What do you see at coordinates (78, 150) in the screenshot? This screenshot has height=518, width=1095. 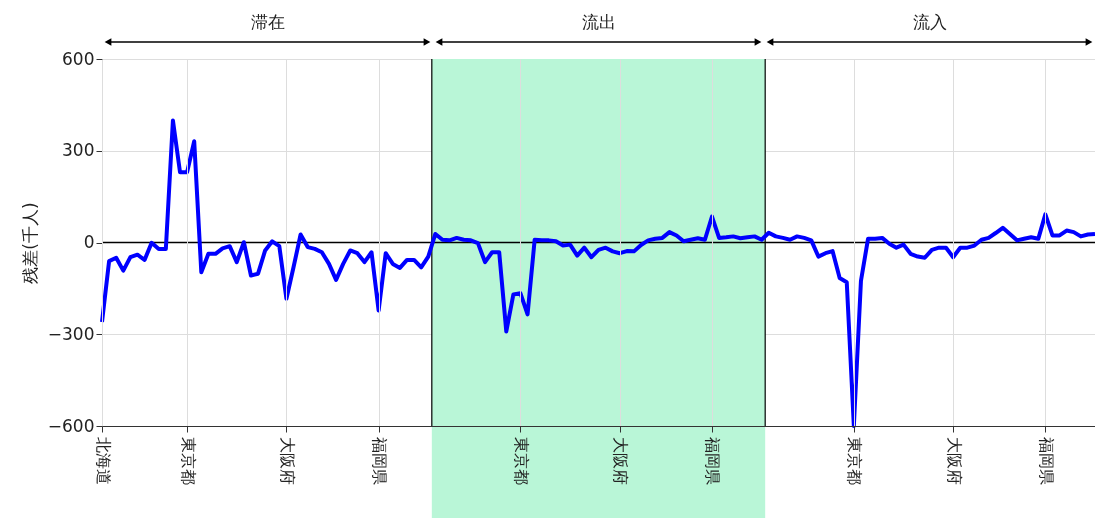 I see `y-tick-label: 300` at bounding box center [78, 150].